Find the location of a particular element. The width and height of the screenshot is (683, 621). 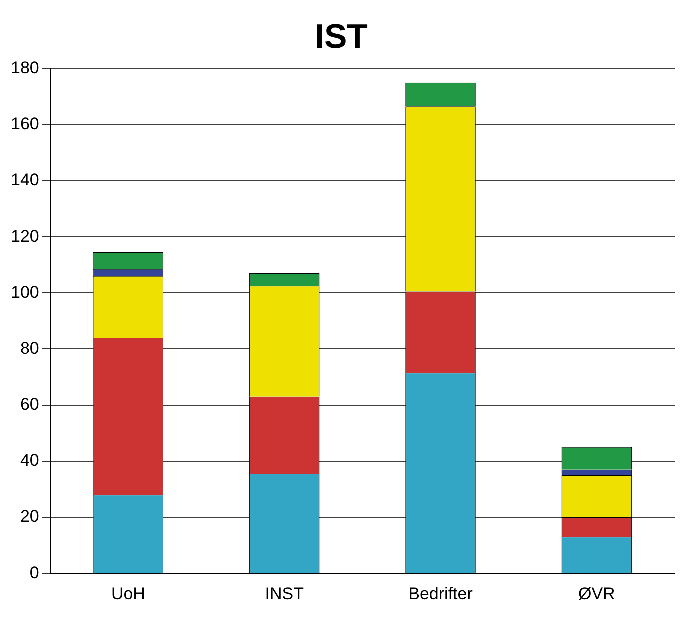

y-tick-label: 60 is located at coordinates (30, 404).